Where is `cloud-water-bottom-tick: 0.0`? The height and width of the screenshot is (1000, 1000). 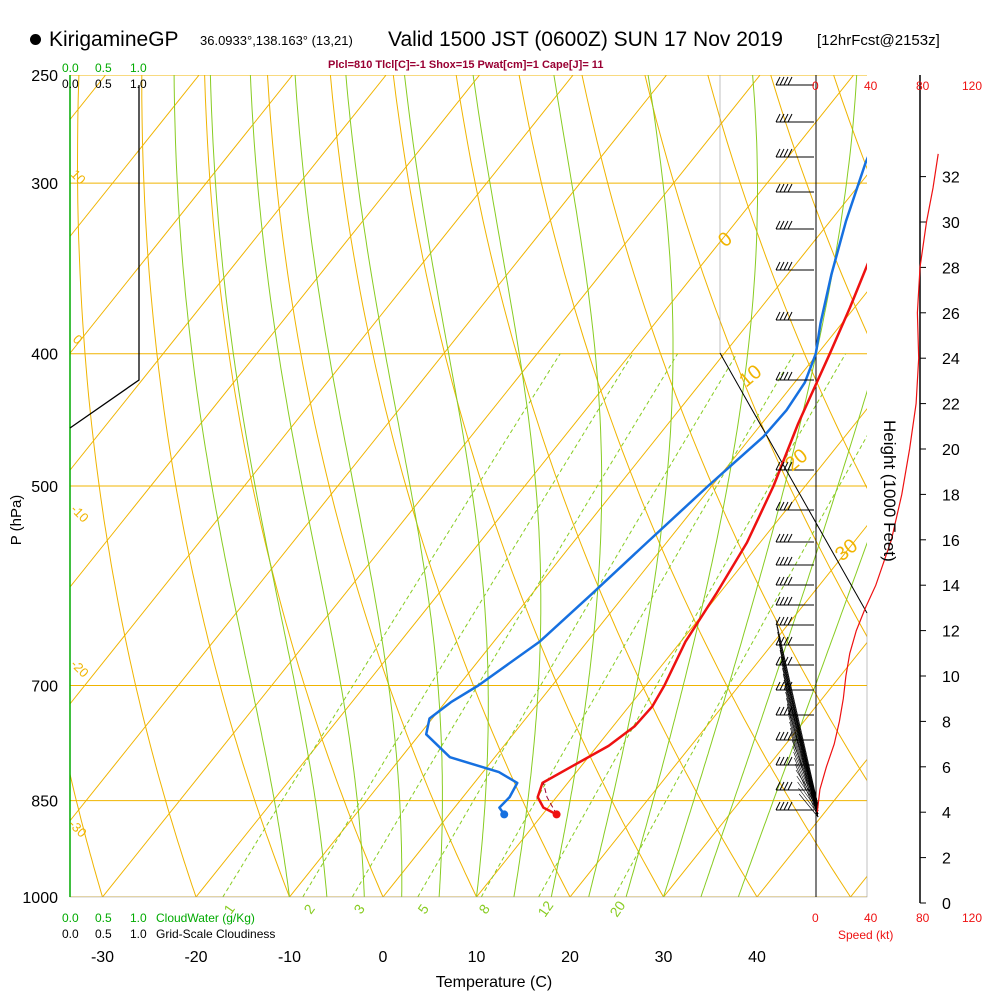
cloud-water-bottom-tick: 0.0 is located at coordinates (70, 918).